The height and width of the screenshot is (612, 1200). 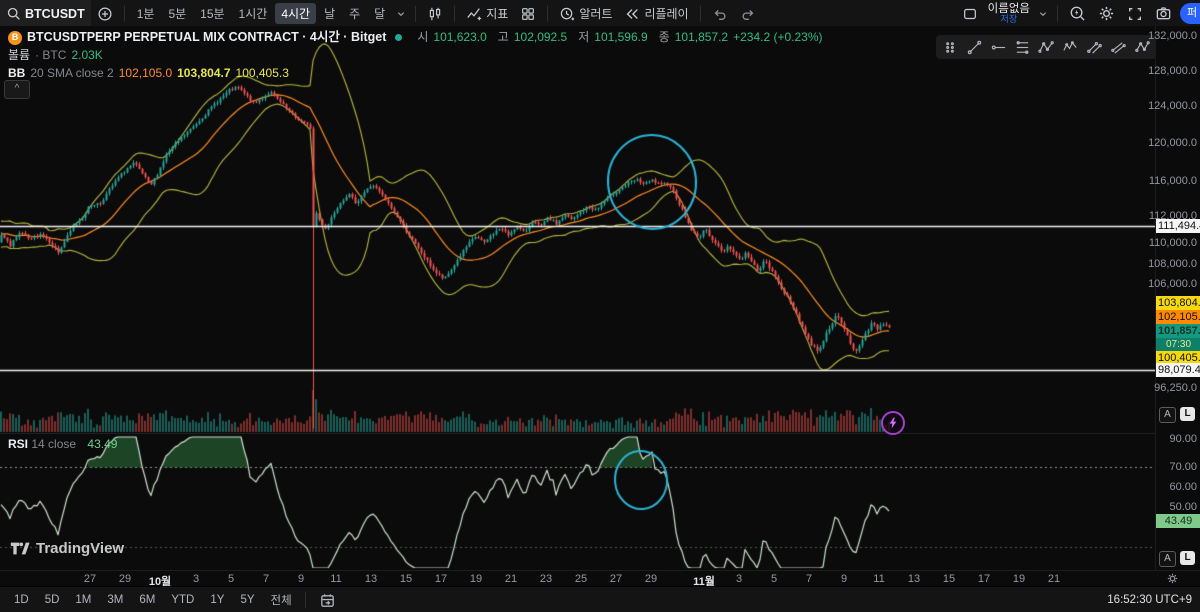 What do you see at coordinates (17, 89) in the screenshot?
I see `legend-collapse-button: ^` at bounding box center [17, 89].